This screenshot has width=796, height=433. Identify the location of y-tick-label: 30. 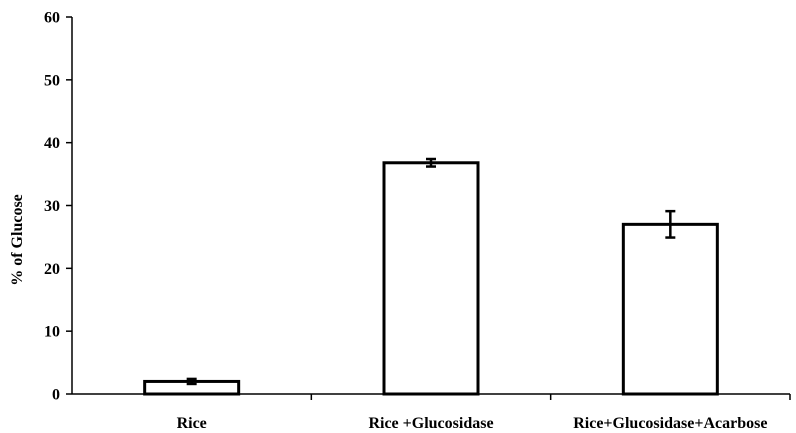
(52, 206).